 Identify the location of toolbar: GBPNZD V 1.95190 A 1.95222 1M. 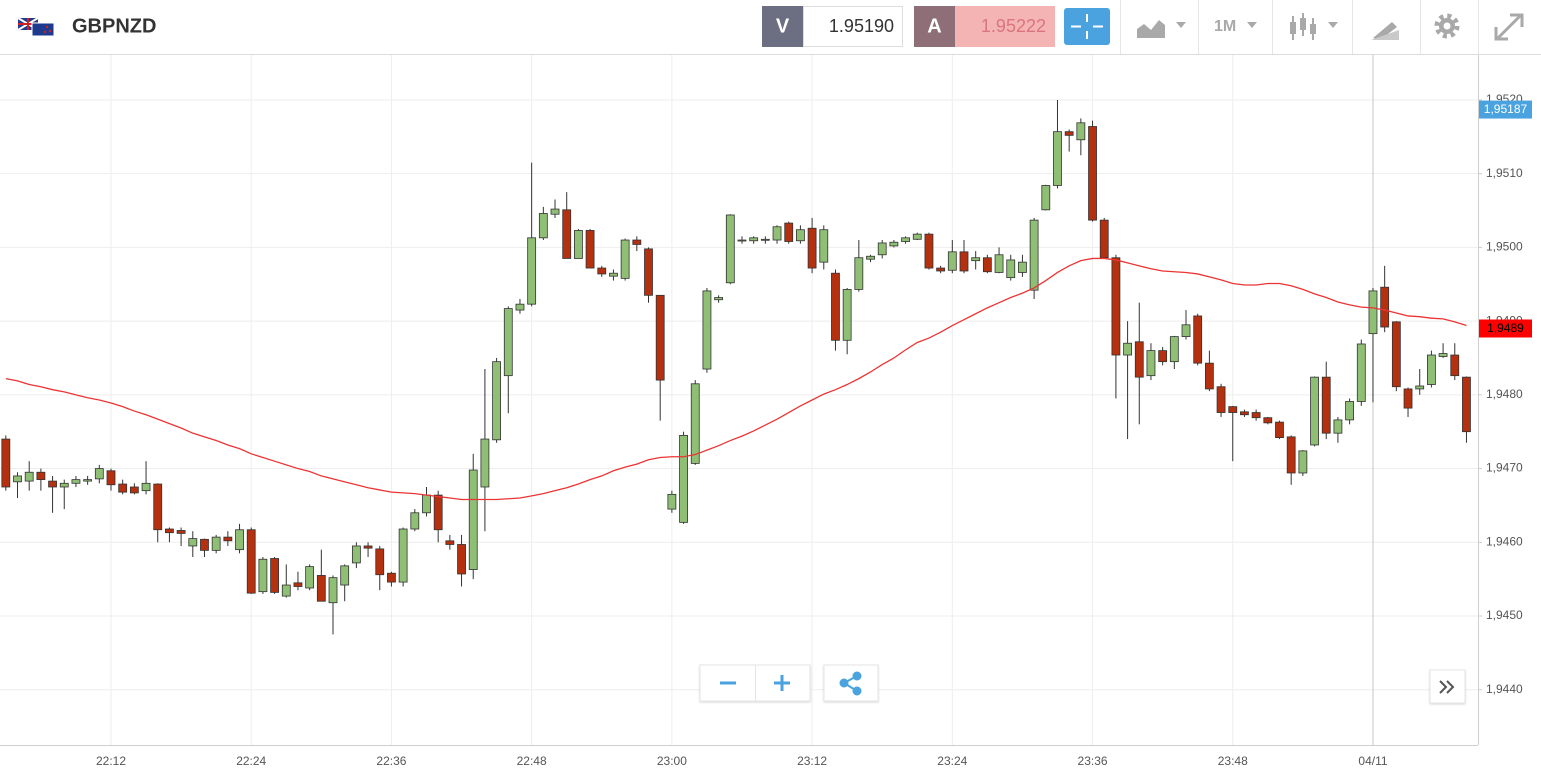
(770, 27).